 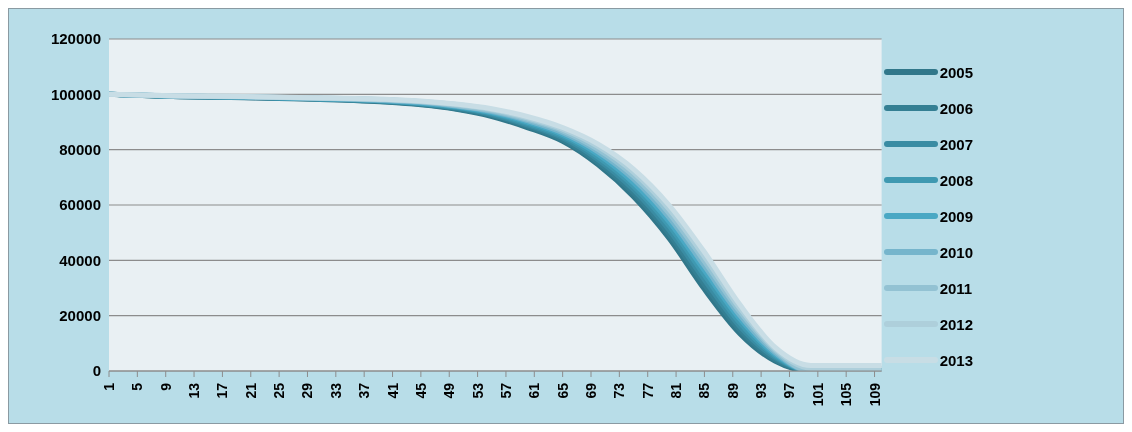 I want to click on y-tick-label: 100000, so click(x=75, y=94).